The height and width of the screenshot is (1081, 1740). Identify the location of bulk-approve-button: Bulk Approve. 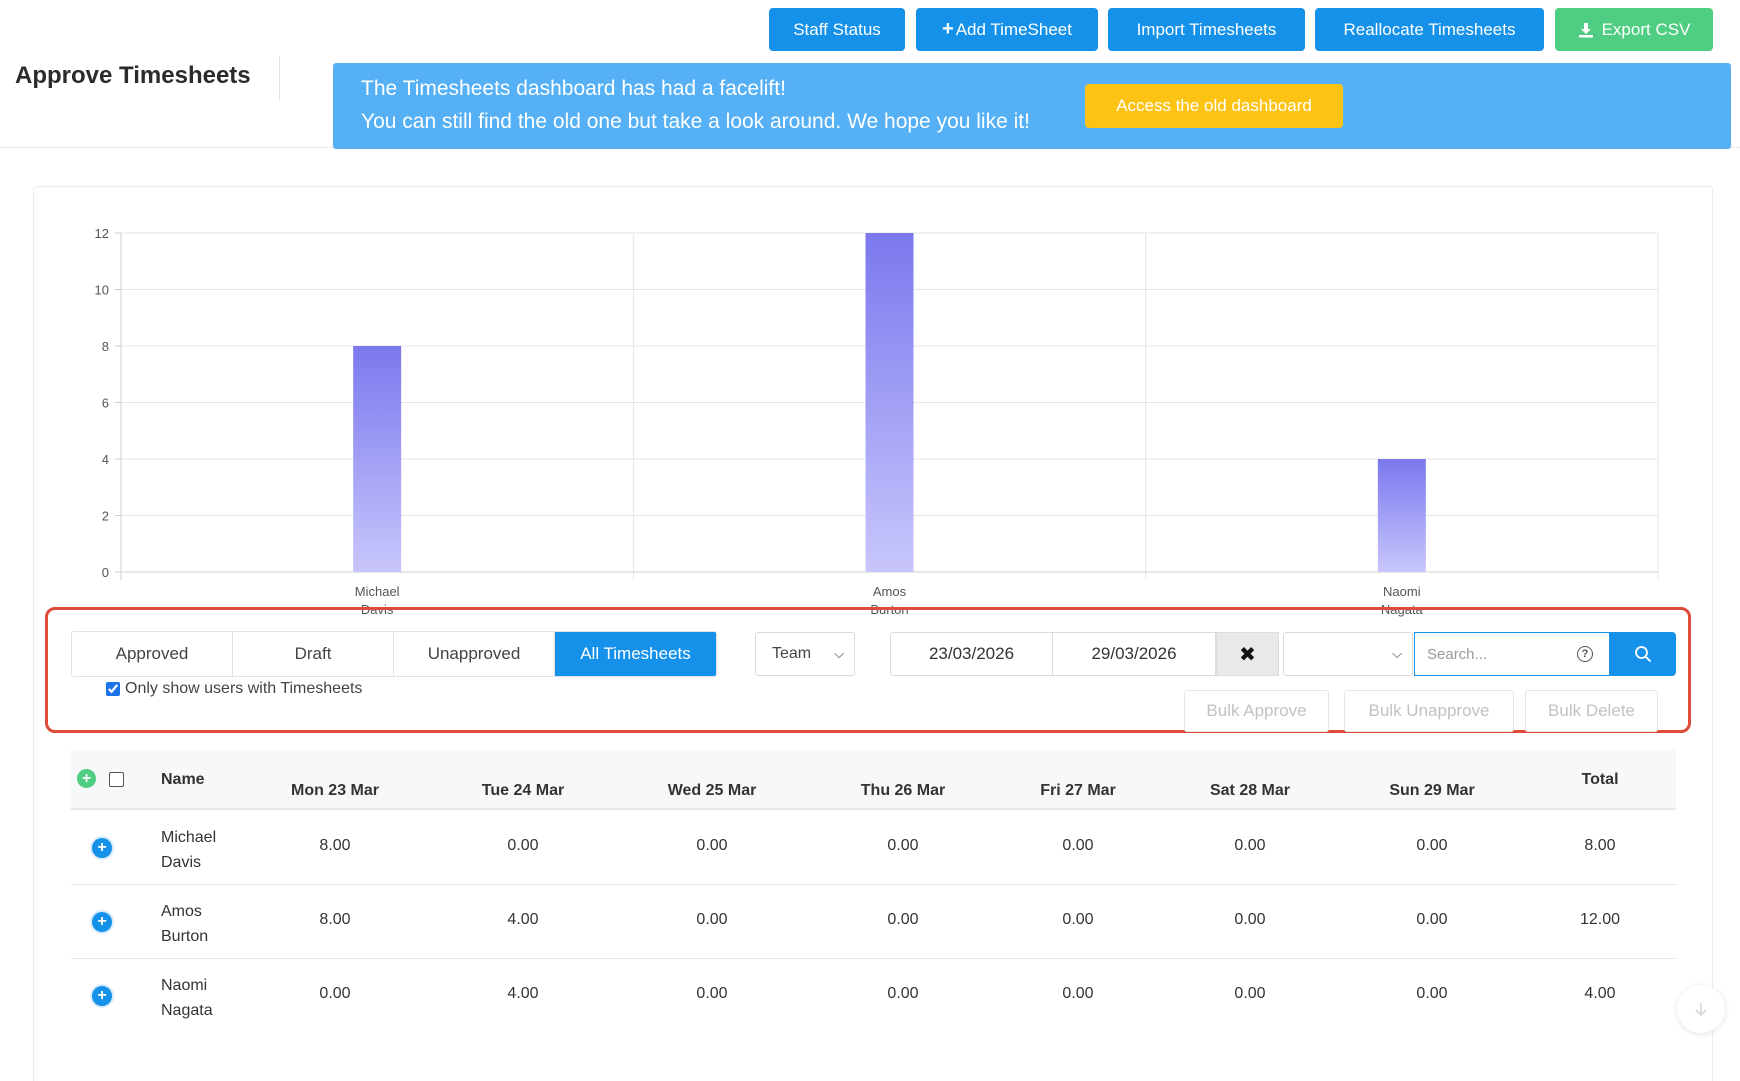
(1256, 711).